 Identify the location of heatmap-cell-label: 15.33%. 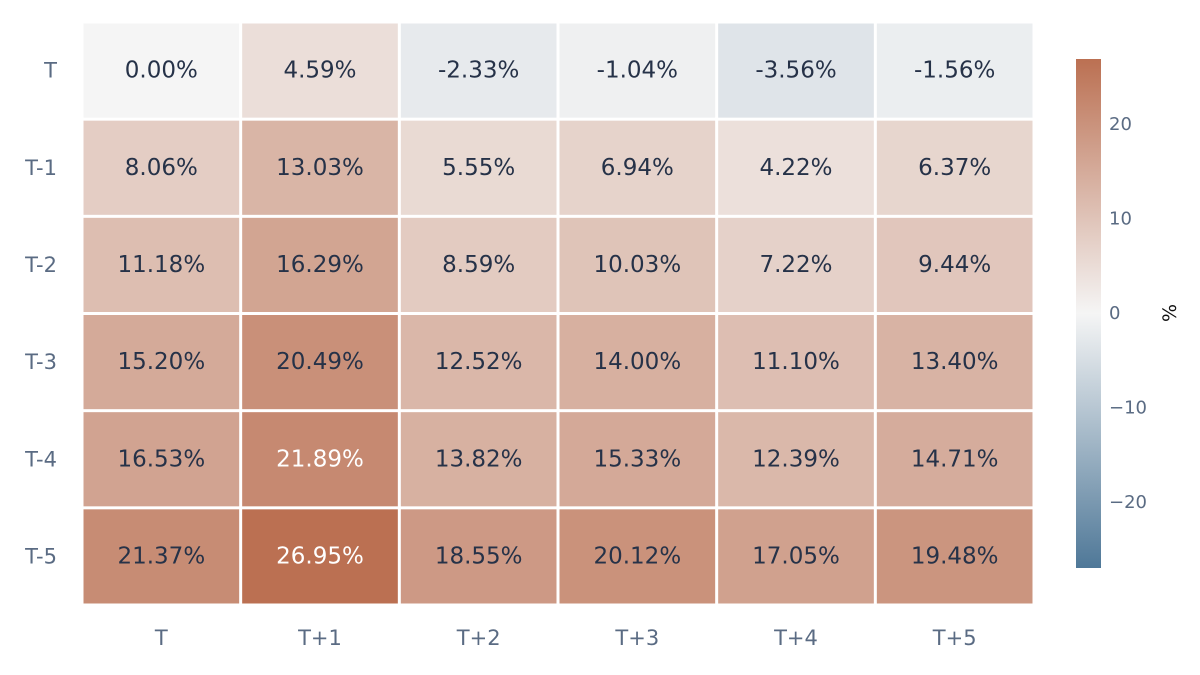
(637, 459).